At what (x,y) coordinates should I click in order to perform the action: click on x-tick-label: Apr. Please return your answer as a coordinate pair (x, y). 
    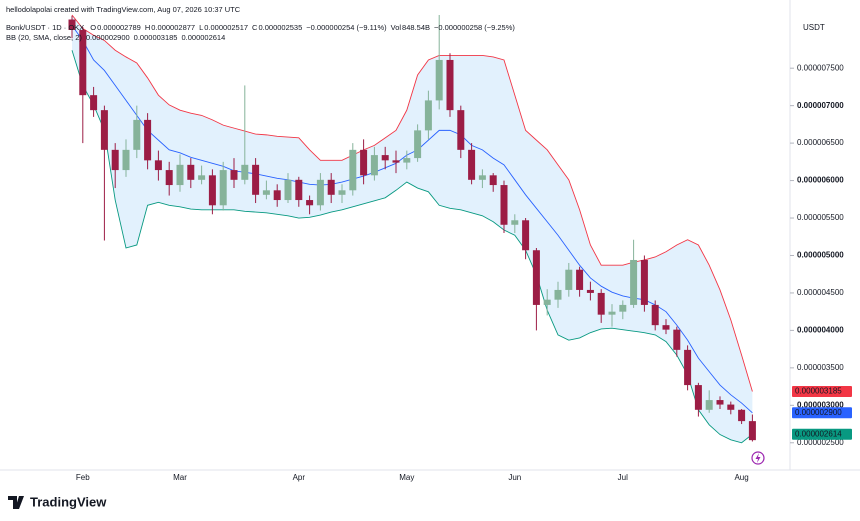
    Looking at the image, I should click on (299, 477).